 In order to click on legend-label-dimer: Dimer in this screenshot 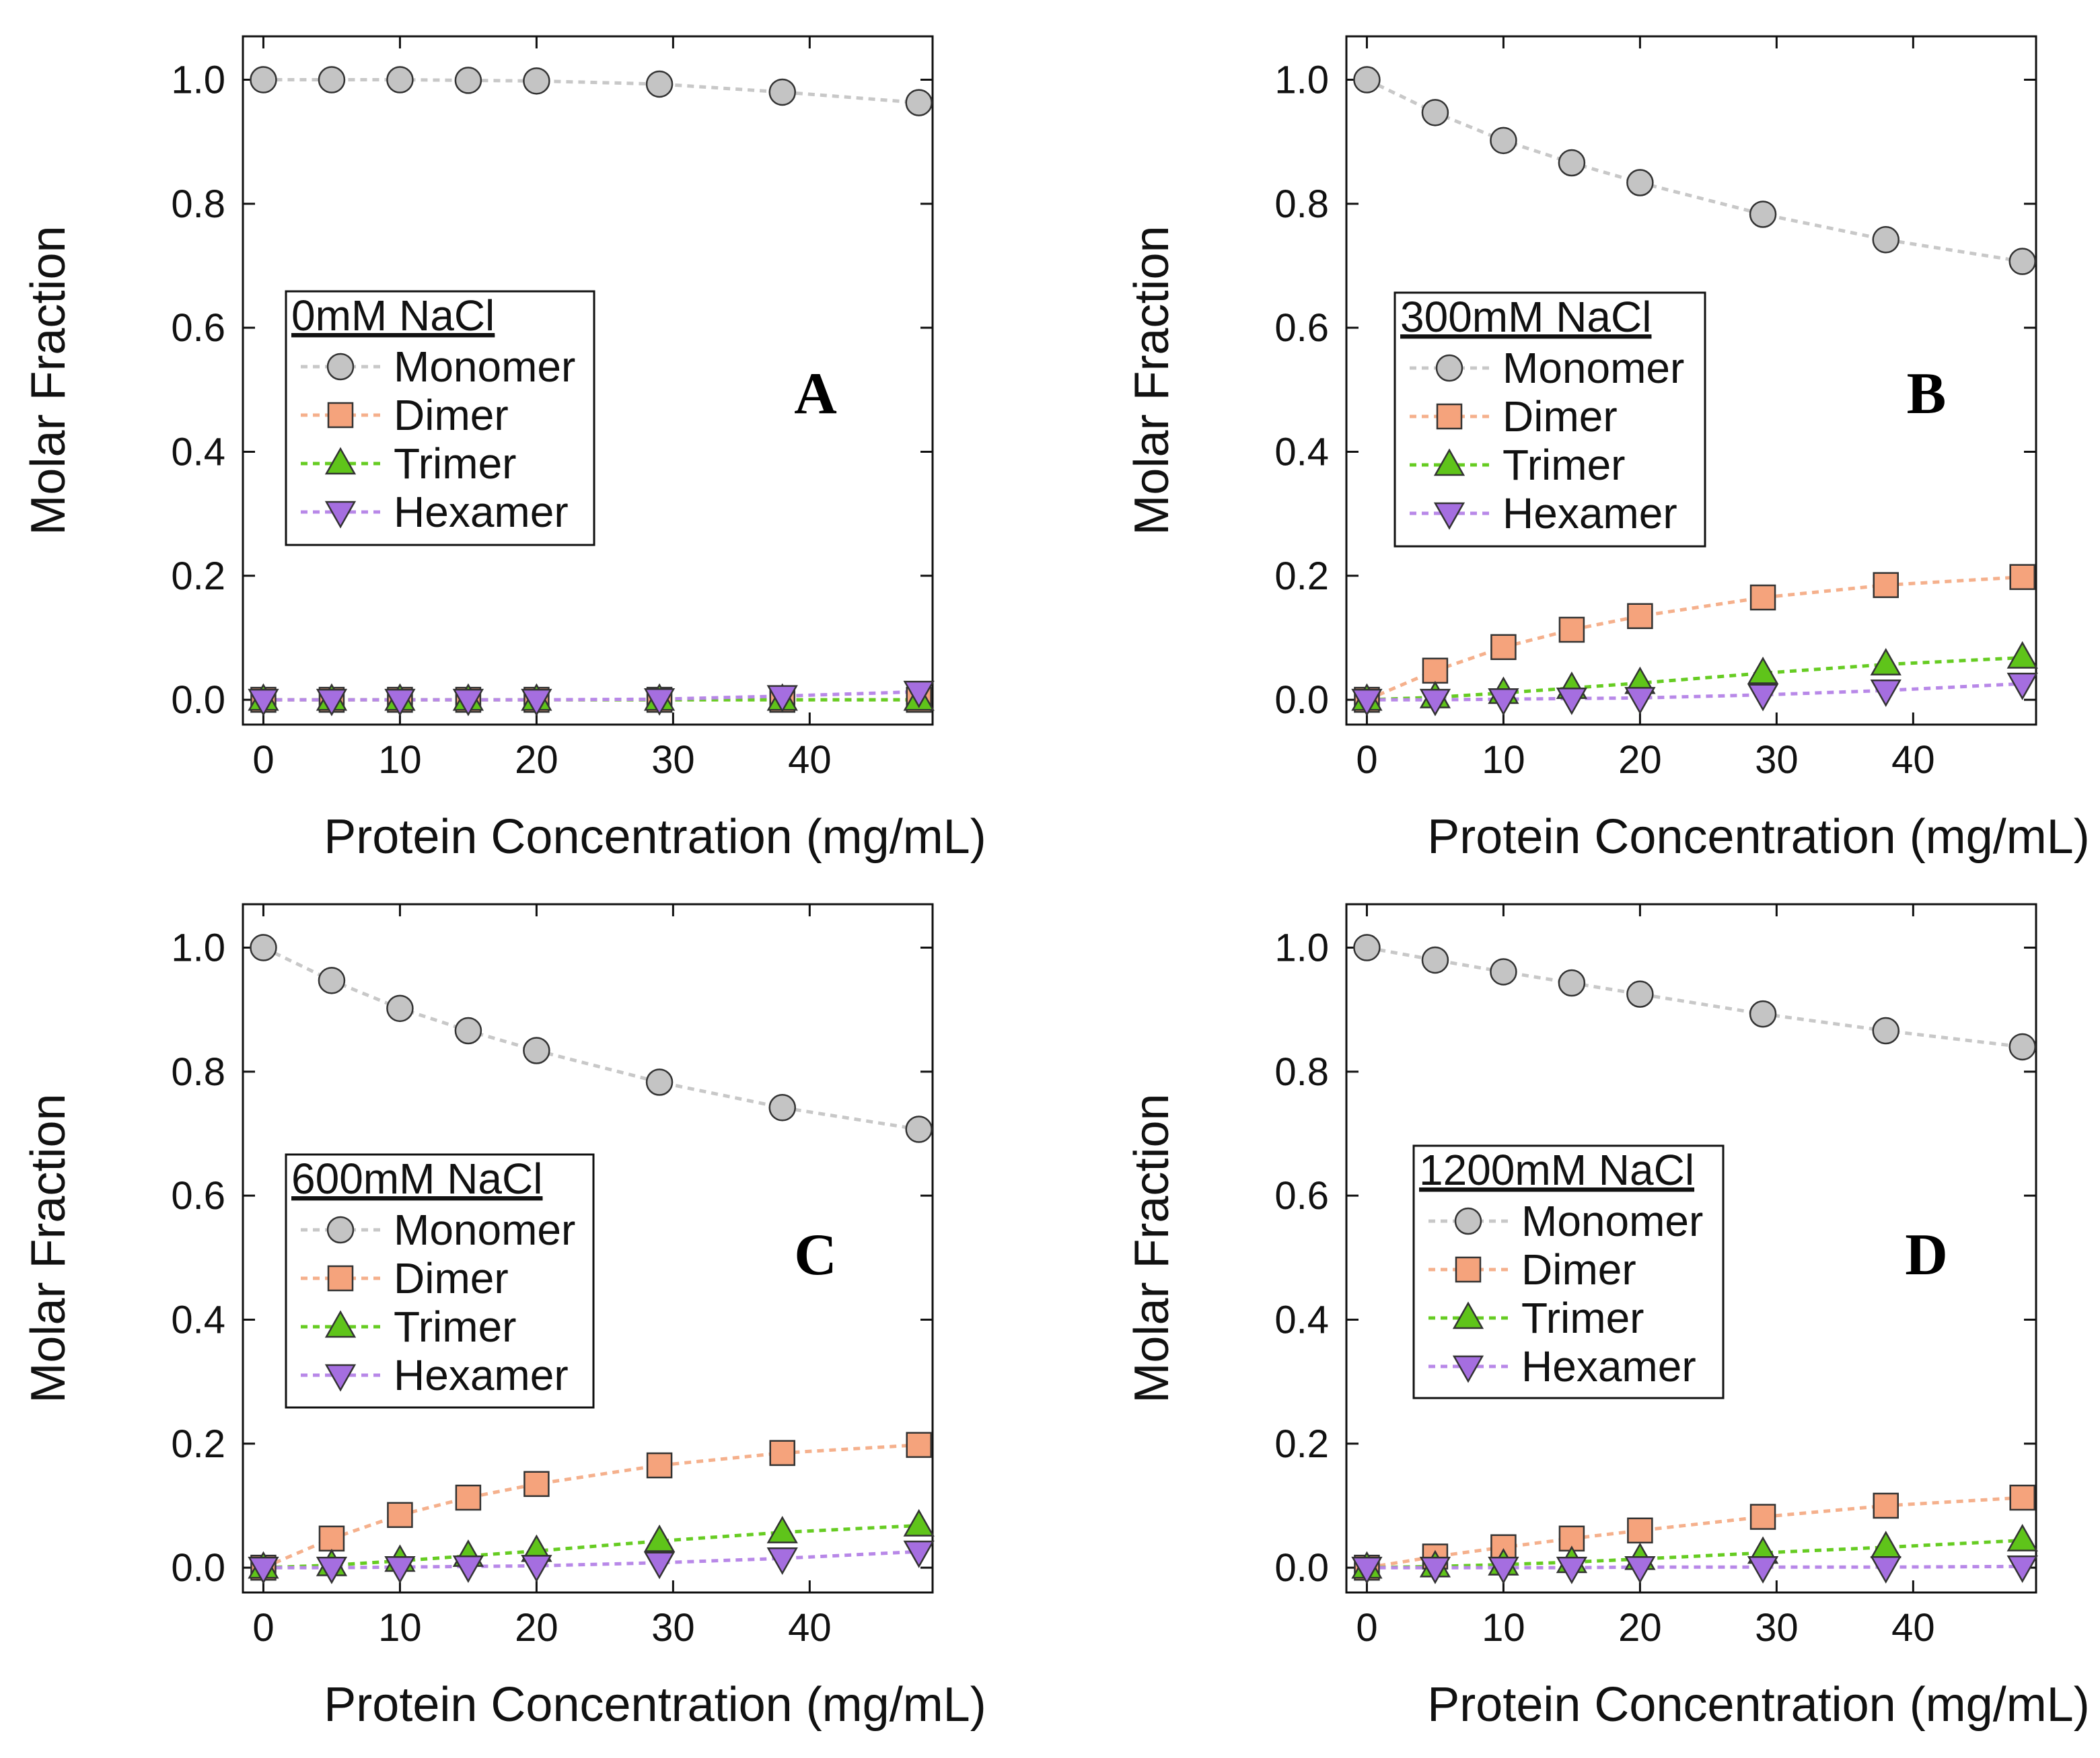, I will do `click(1579, 1270)`.